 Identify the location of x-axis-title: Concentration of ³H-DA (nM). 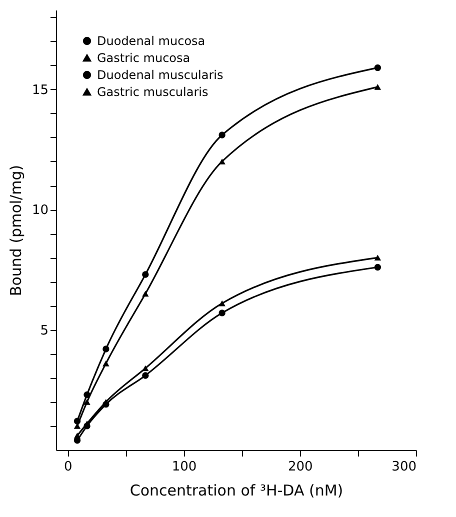
(237, 491).